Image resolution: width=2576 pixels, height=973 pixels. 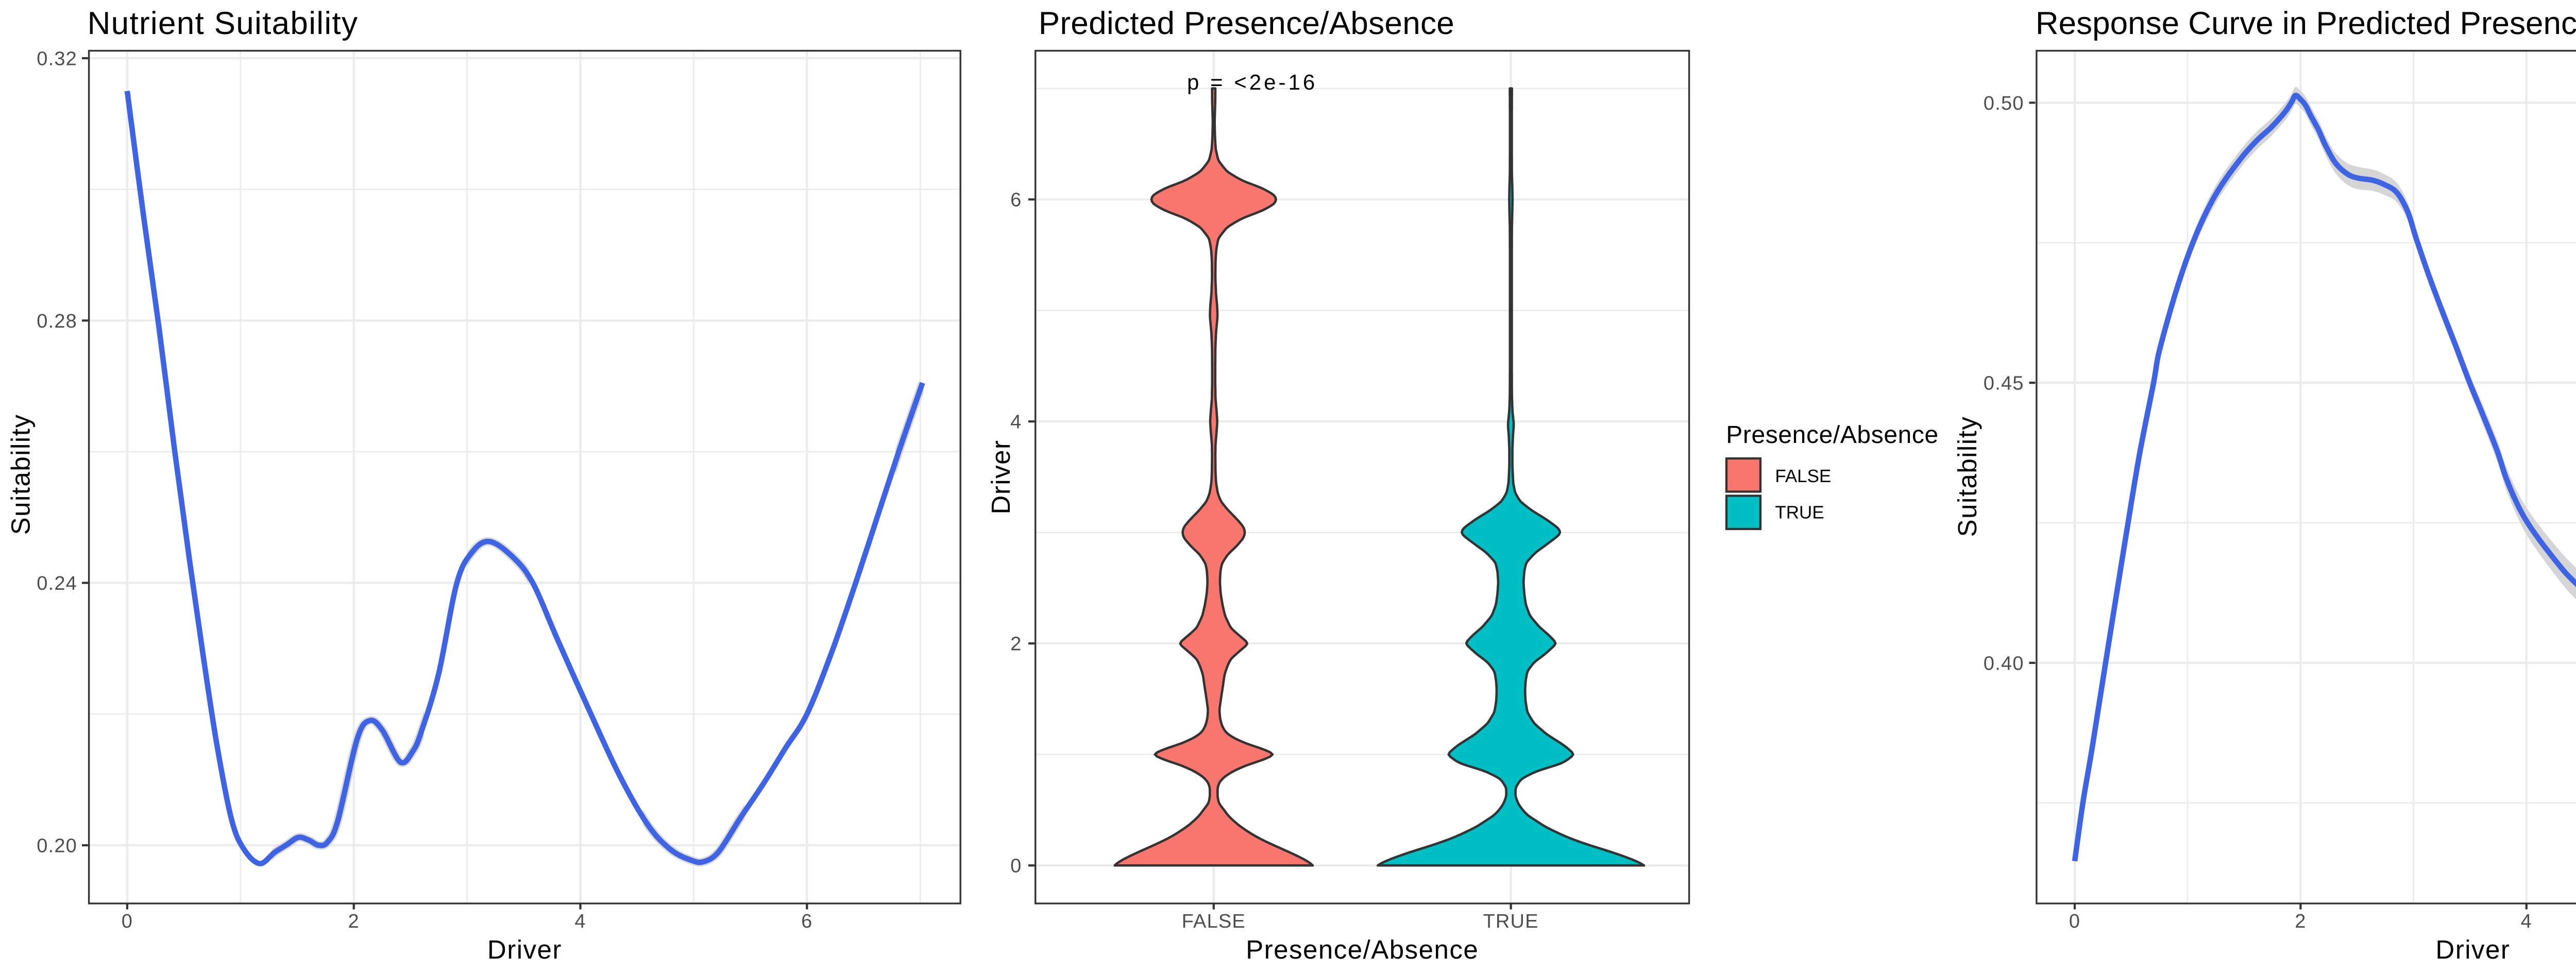 I want to click on svg-text: 0.32, so click(x=57, y=59).